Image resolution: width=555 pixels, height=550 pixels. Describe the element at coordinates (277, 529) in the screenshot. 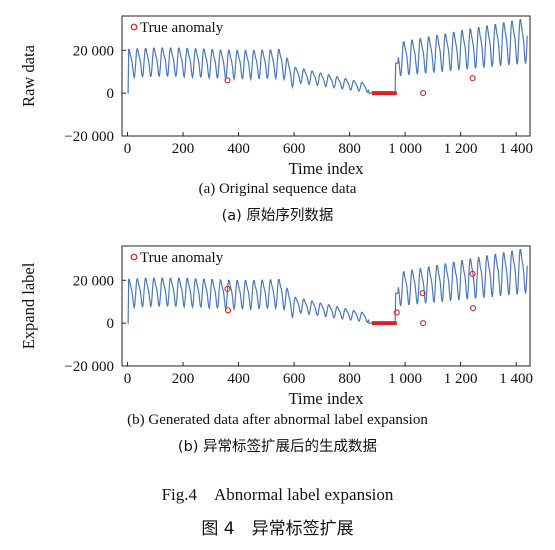

I see `figure-caption-cn: 图 4 异常标签扩展` at that location.